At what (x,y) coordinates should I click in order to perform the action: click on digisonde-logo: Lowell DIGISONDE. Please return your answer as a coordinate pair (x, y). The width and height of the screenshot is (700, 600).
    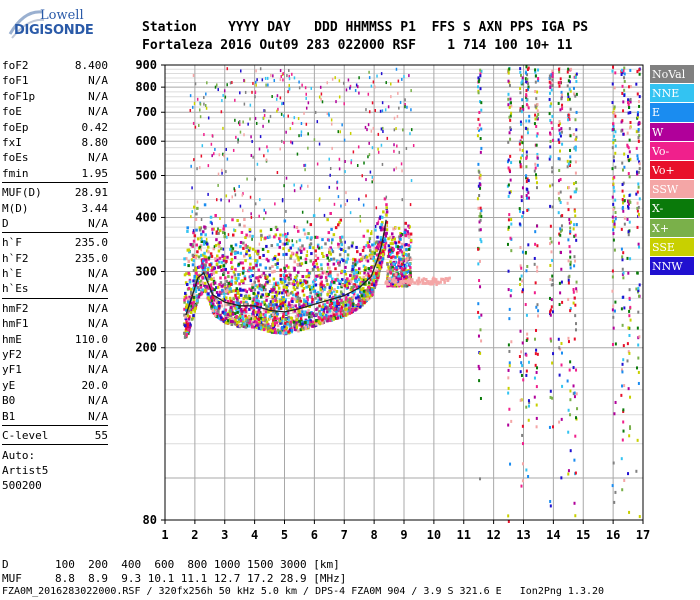
    Looking at the image, I should click on (50, 24).